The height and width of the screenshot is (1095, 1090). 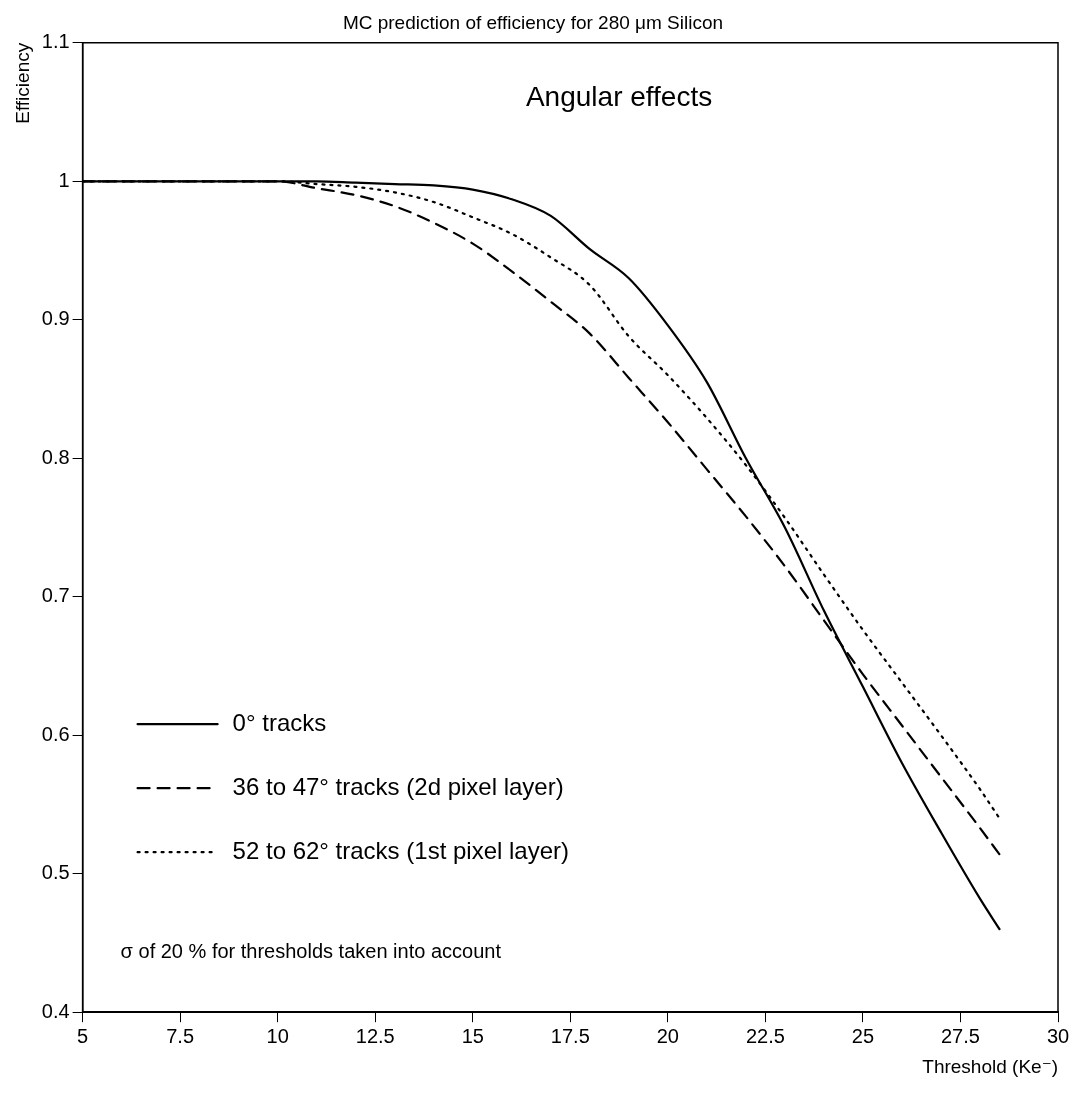 What do you see at coordinates (667, 1035) in the screenshot?
I see `x-tick-label: 20` at bounding box center [667, 1035].